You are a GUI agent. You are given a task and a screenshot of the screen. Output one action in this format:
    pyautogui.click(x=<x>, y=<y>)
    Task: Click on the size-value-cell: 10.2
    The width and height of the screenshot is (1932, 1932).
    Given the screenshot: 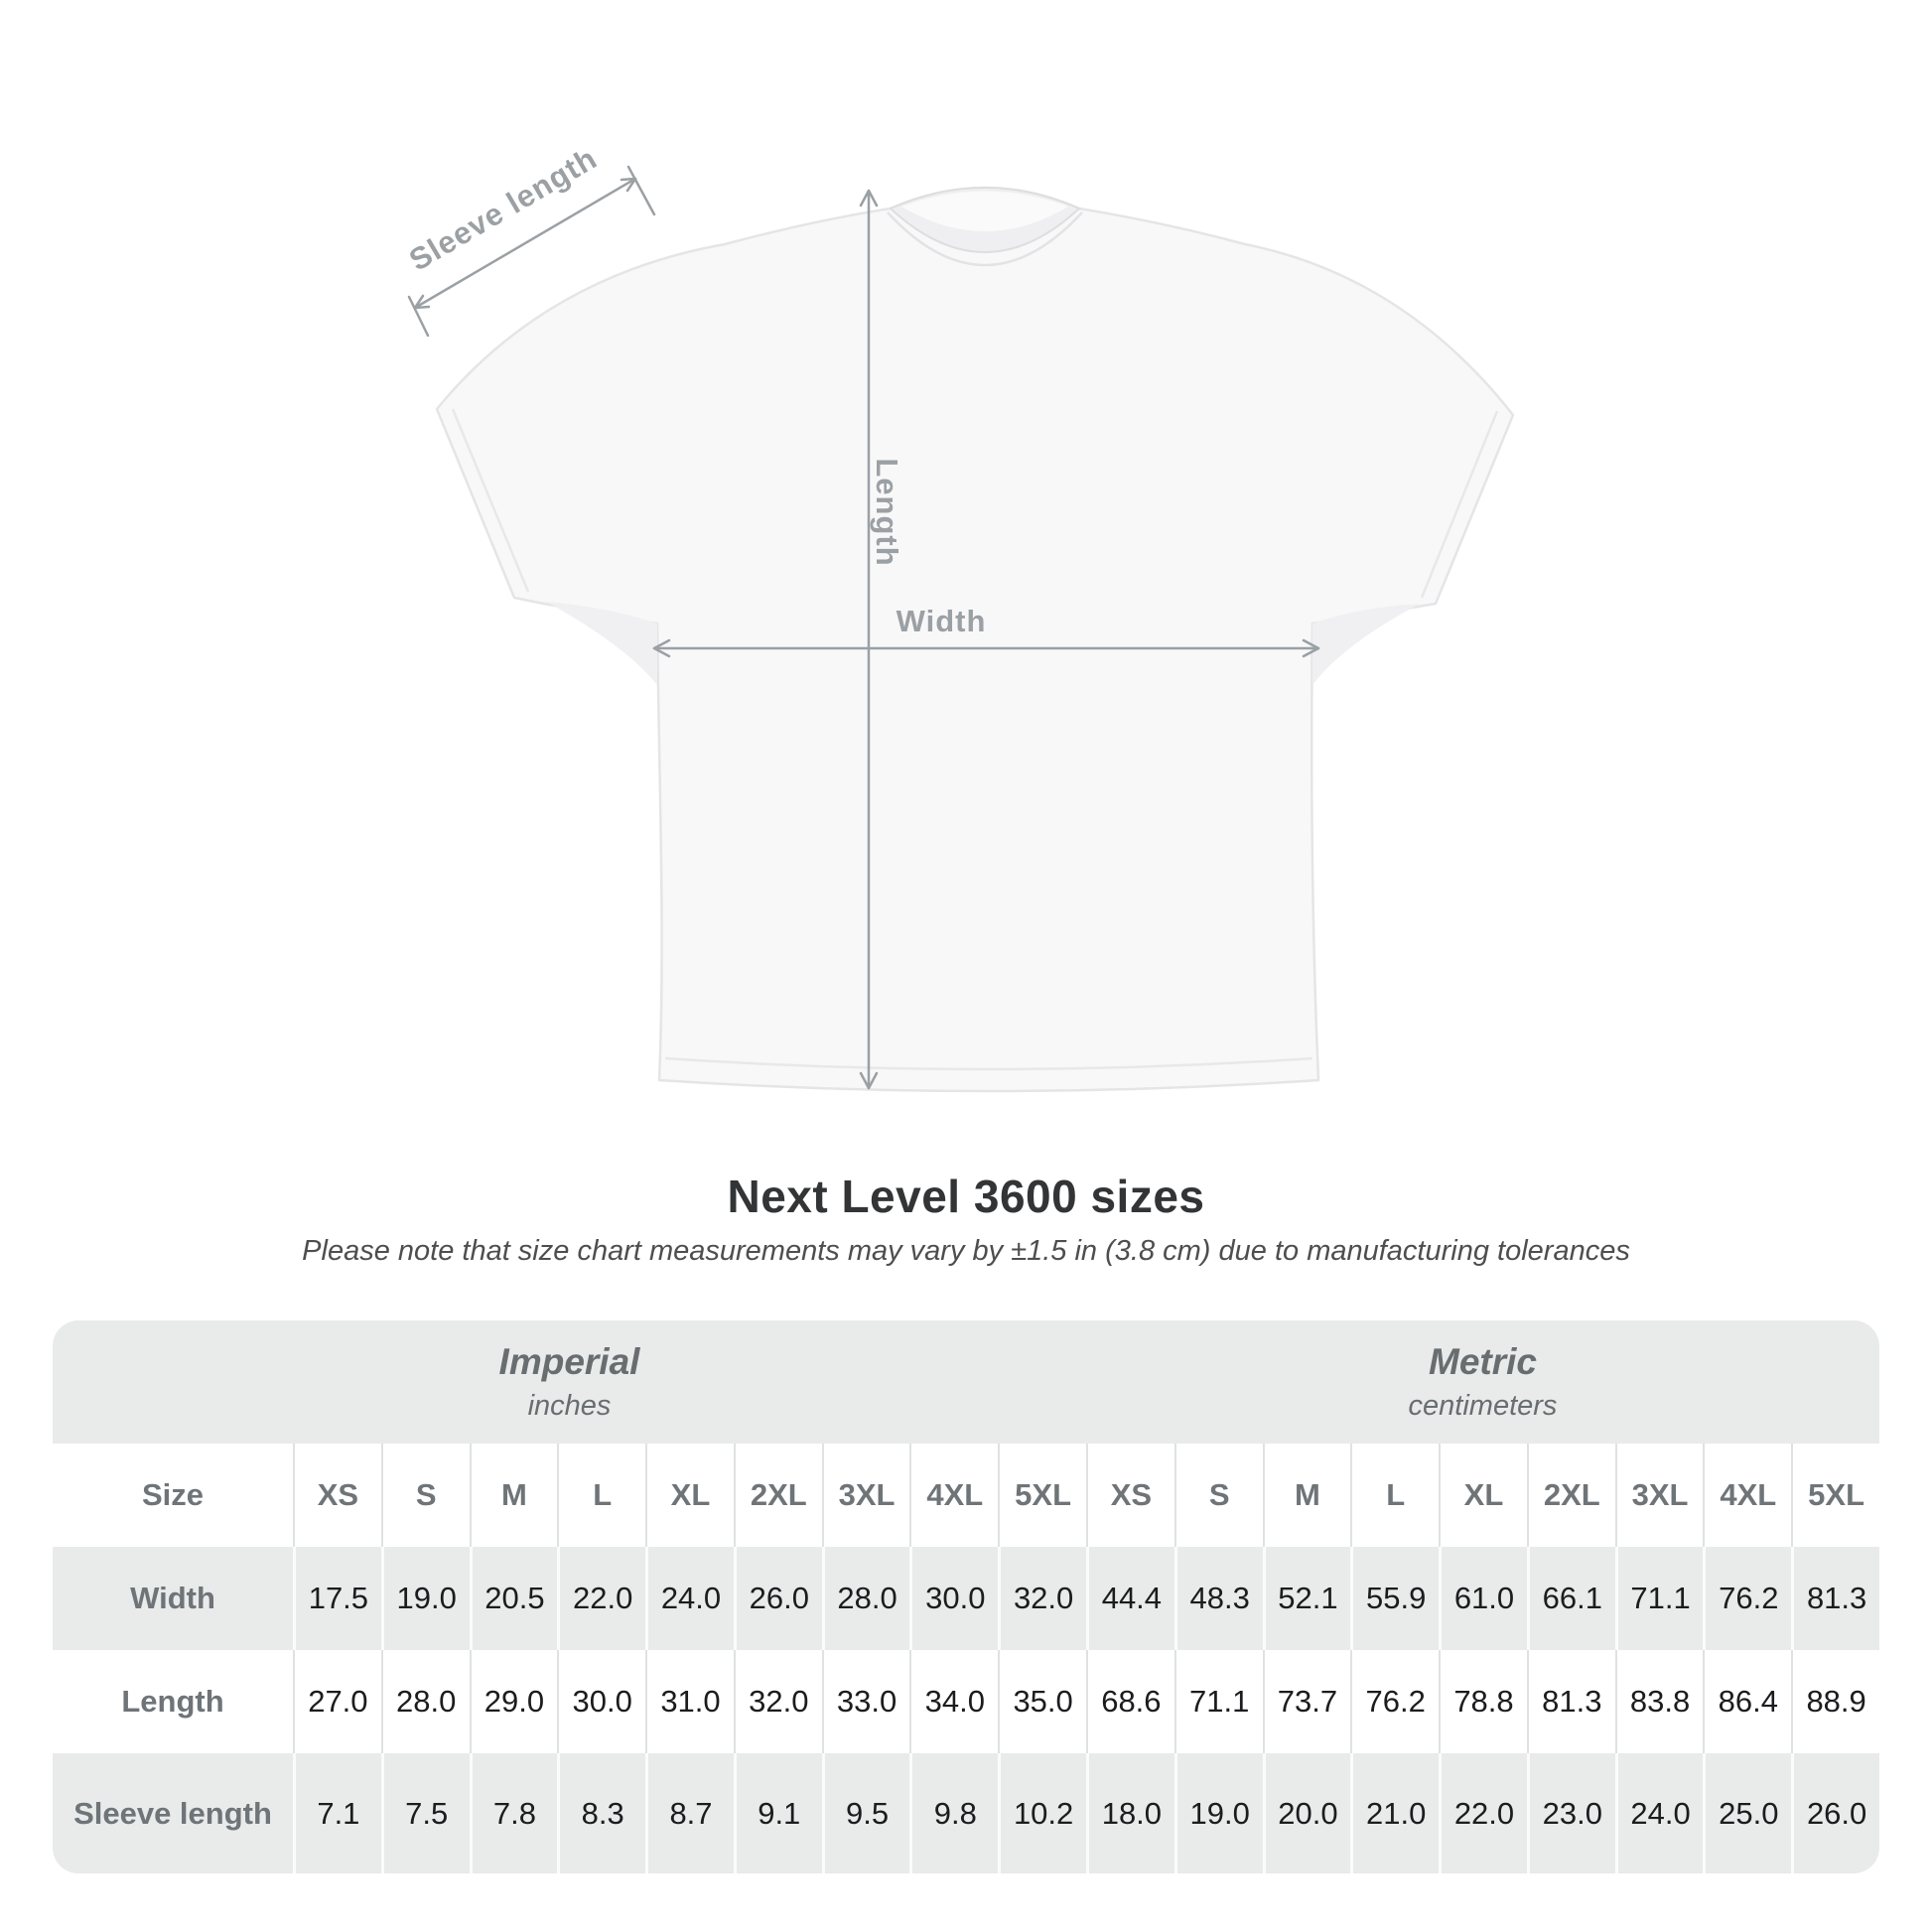 What is the action you would take?
    pyautogui.click(x=1042, y=1813)
    